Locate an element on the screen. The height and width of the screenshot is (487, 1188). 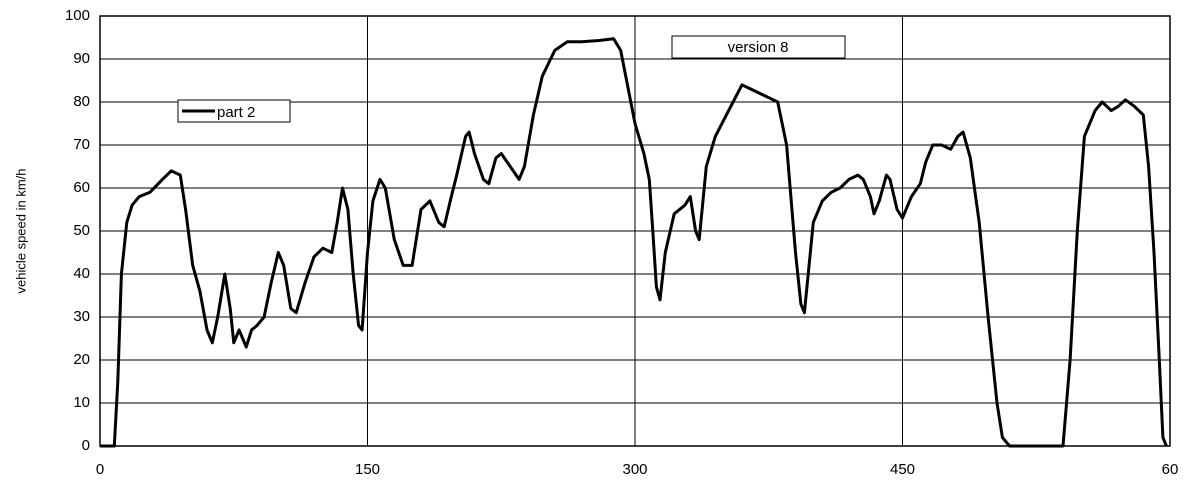
y-tick-label: 40 is located at coordinates (81, 273).